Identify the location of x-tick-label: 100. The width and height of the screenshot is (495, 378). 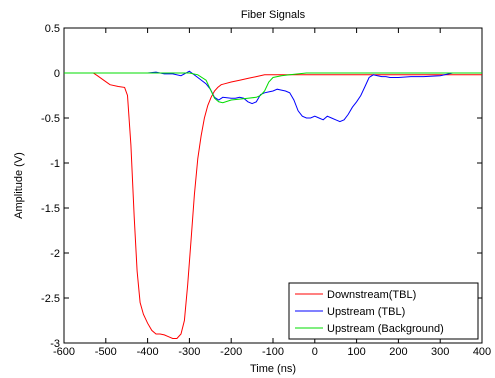
(356, 352).